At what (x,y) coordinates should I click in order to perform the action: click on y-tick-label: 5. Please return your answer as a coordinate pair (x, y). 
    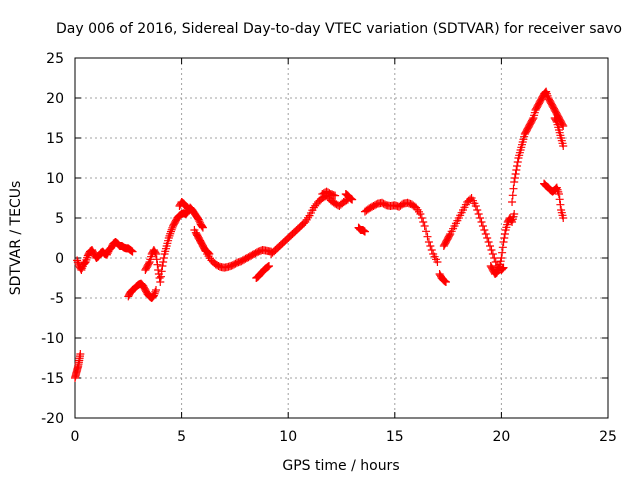
    Looking at the image, I should click on (59, 219).